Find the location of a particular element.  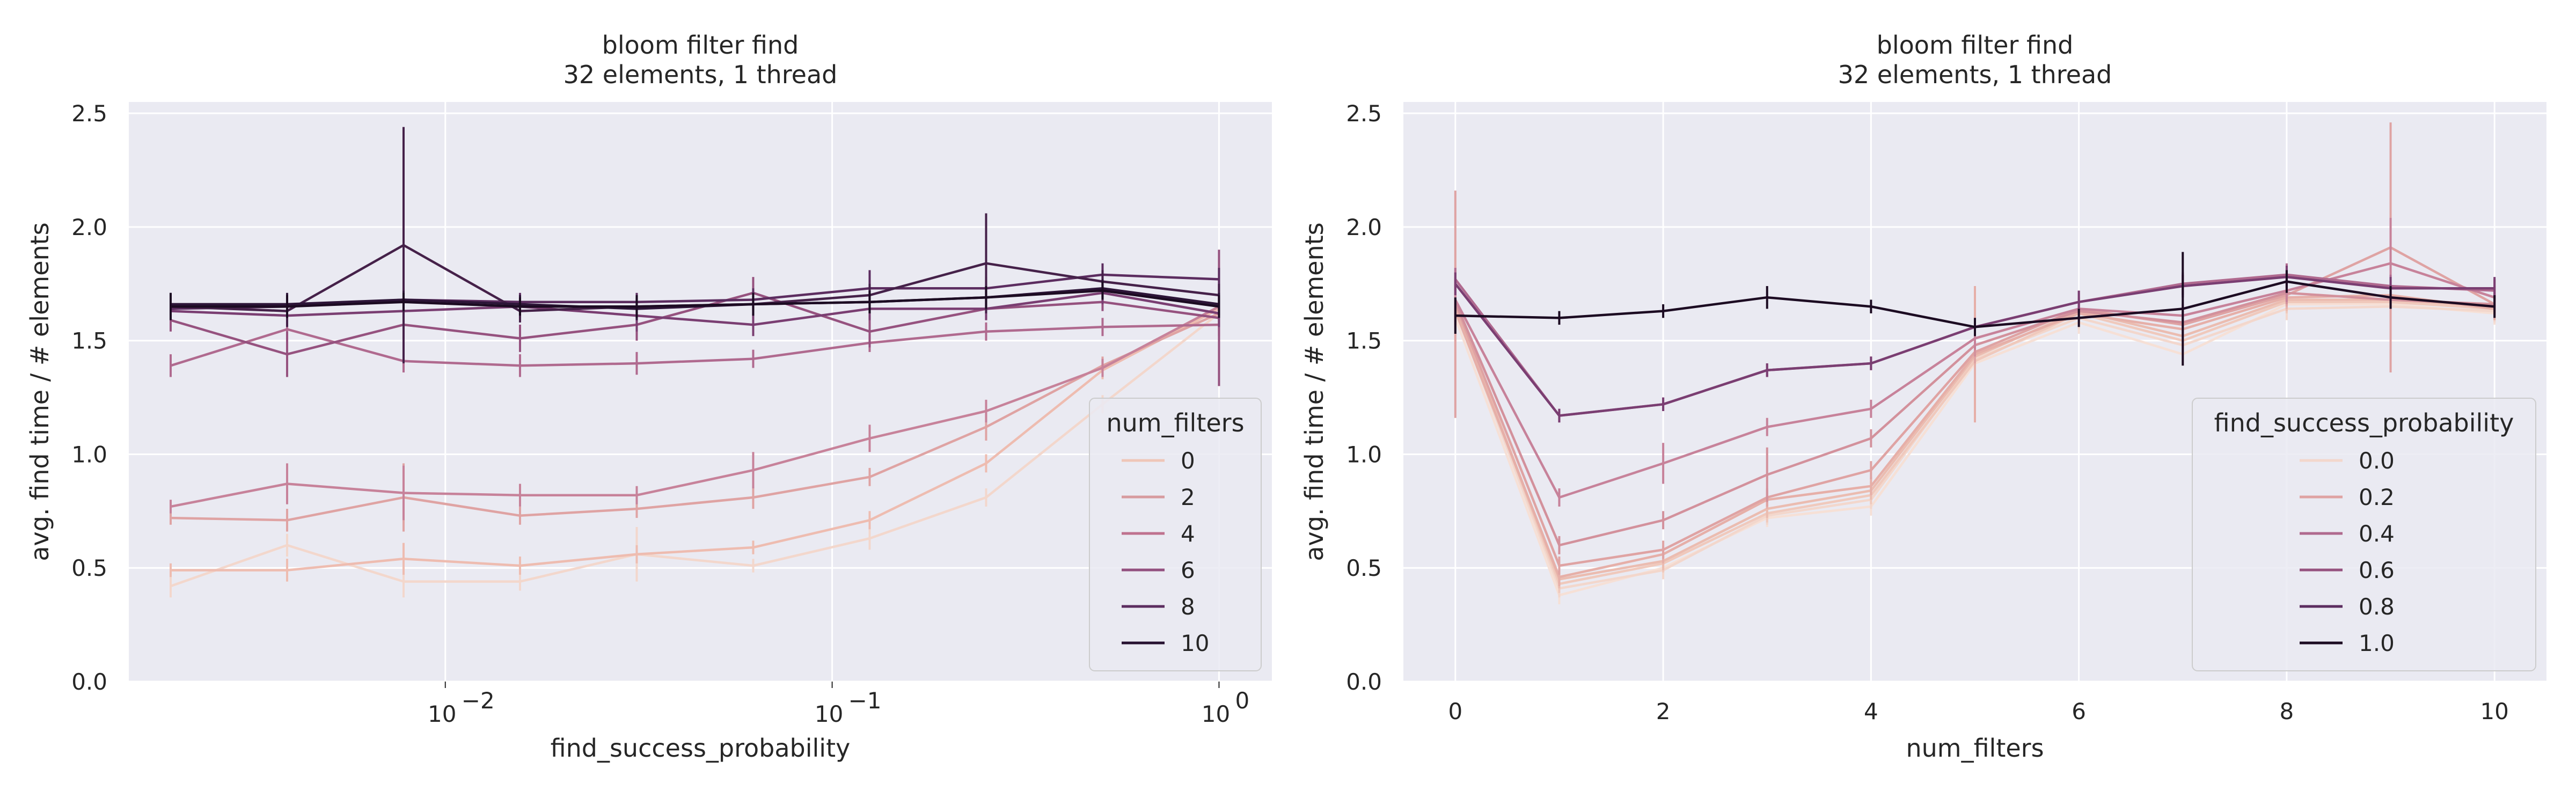

legend-label-left-2: 4 is located at coordinates (1188, 534).